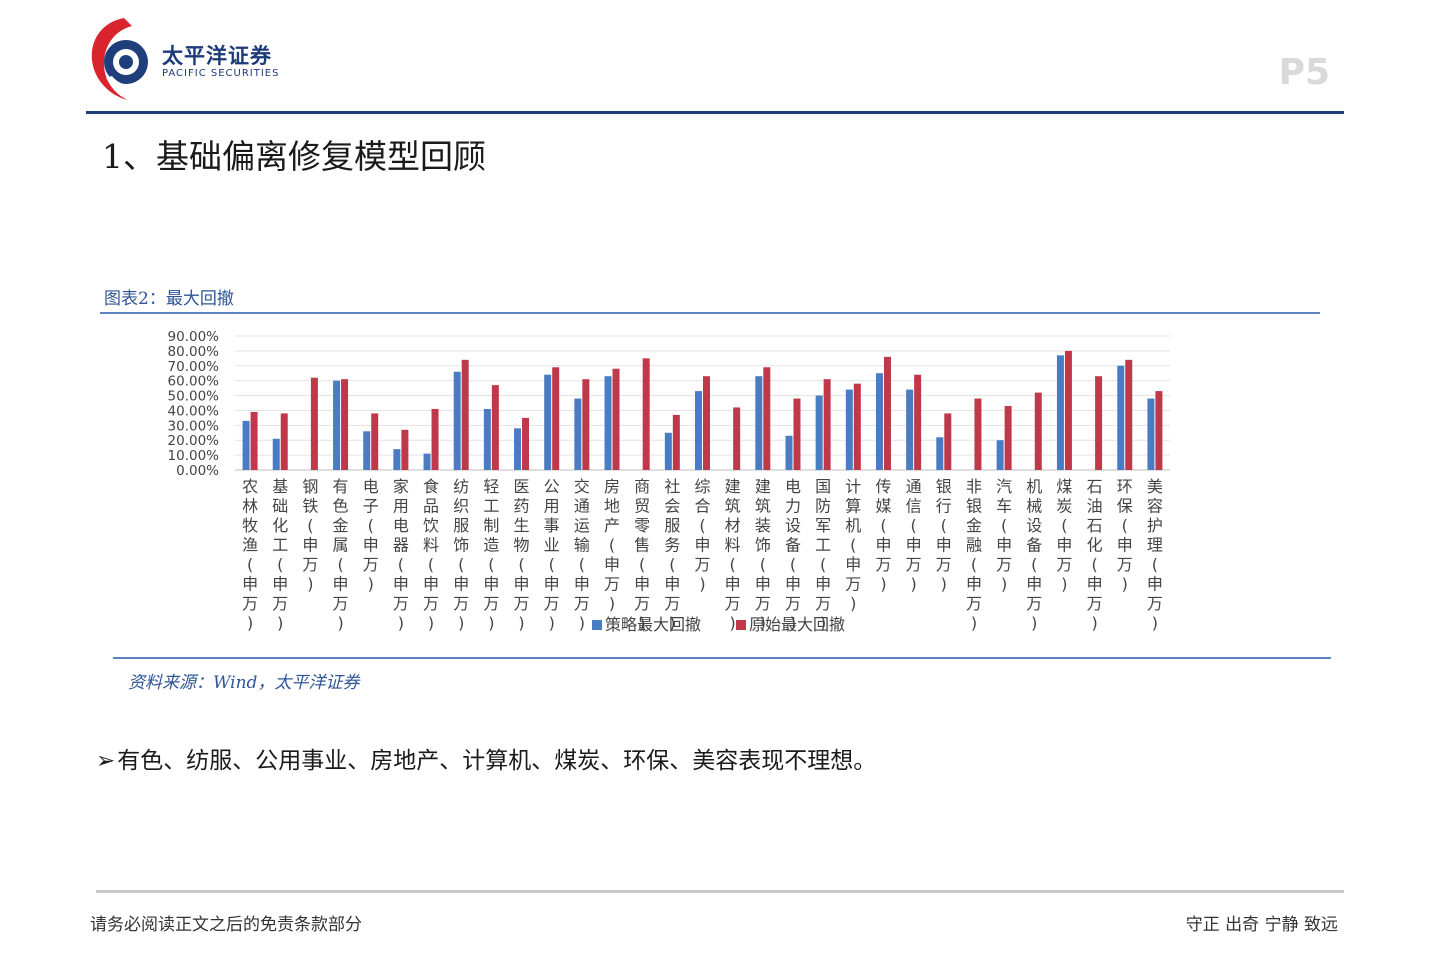 The image size is (1440, 965). Describe the element at coordinates (1095, 555) in the screenshot. I see `x-category-label: 石油石化(申万)` at that location.